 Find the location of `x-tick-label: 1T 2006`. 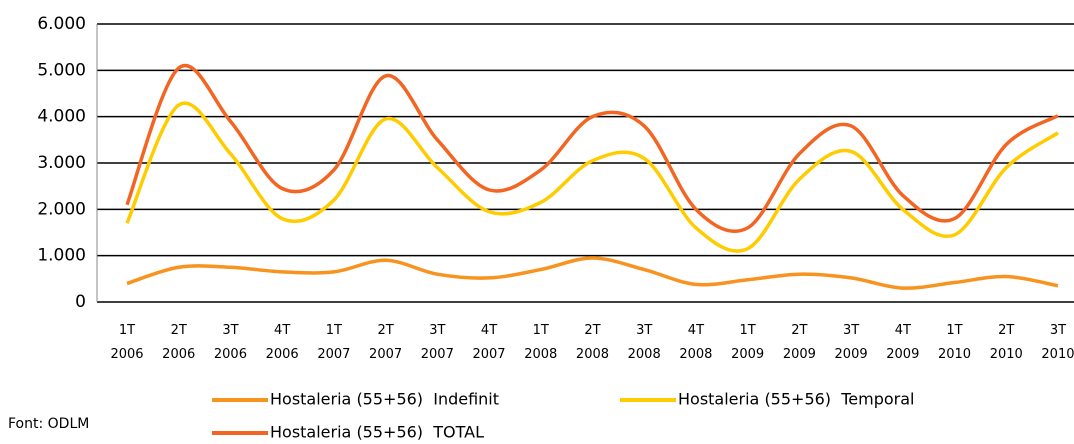

x-tick-label: 1T 2006 is located at coordinates (126, 342).